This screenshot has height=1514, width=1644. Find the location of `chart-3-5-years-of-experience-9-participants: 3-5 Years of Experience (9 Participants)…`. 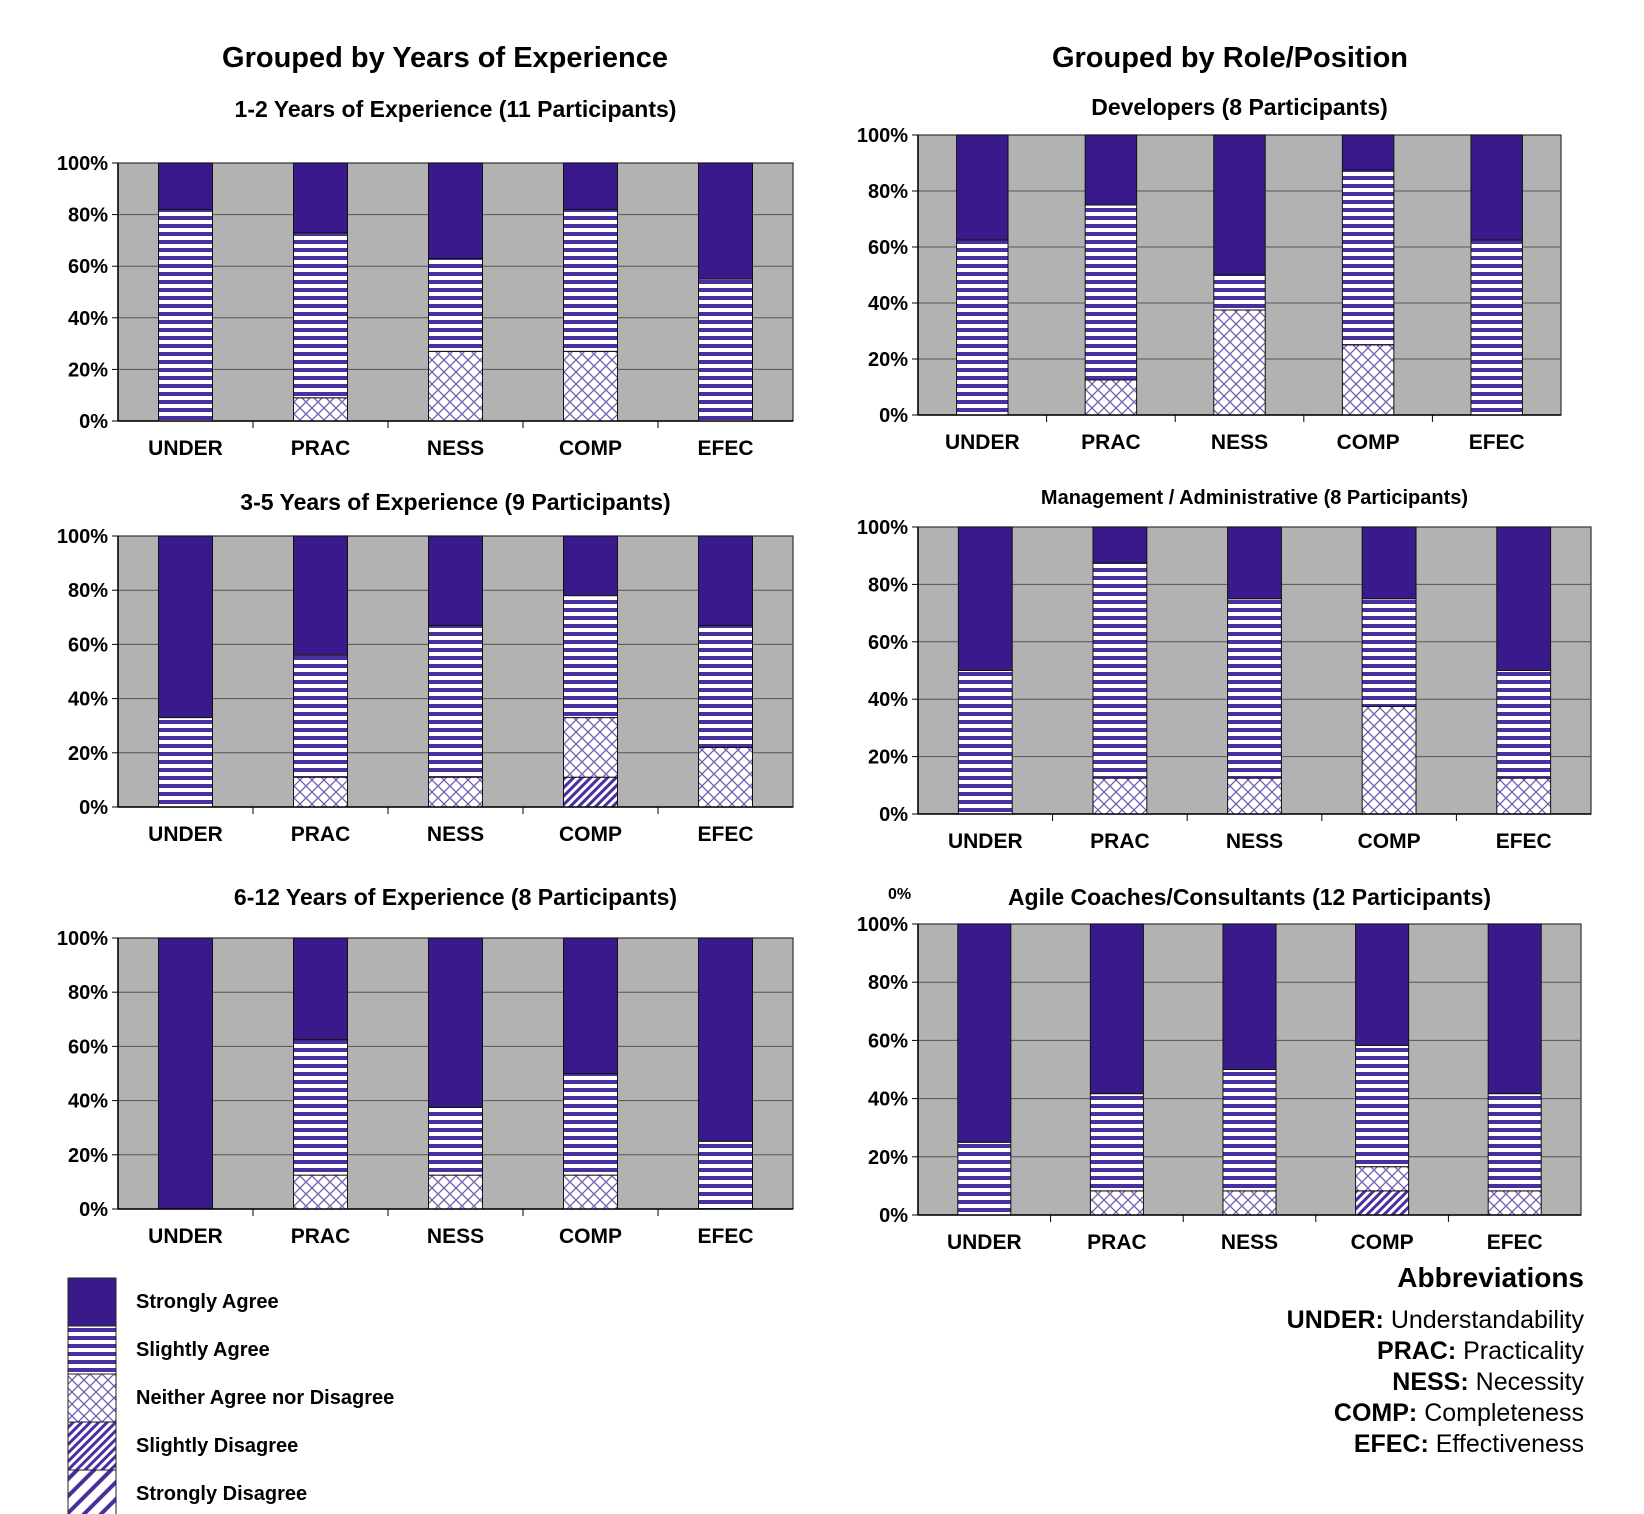

chart-3-5-years-of-experience-9-participants: 3-5 Years of Experience (9 Participants)… is located at coordinates (425, 667).